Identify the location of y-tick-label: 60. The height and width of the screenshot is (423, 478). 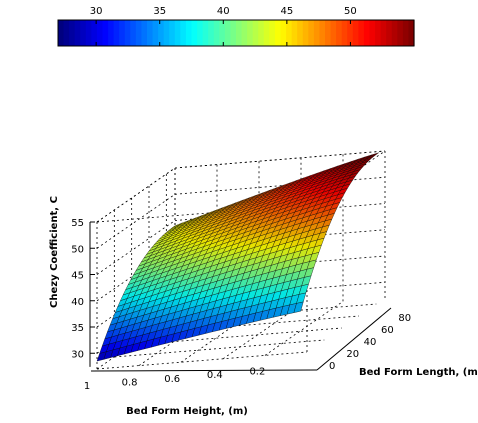
(387, 330).